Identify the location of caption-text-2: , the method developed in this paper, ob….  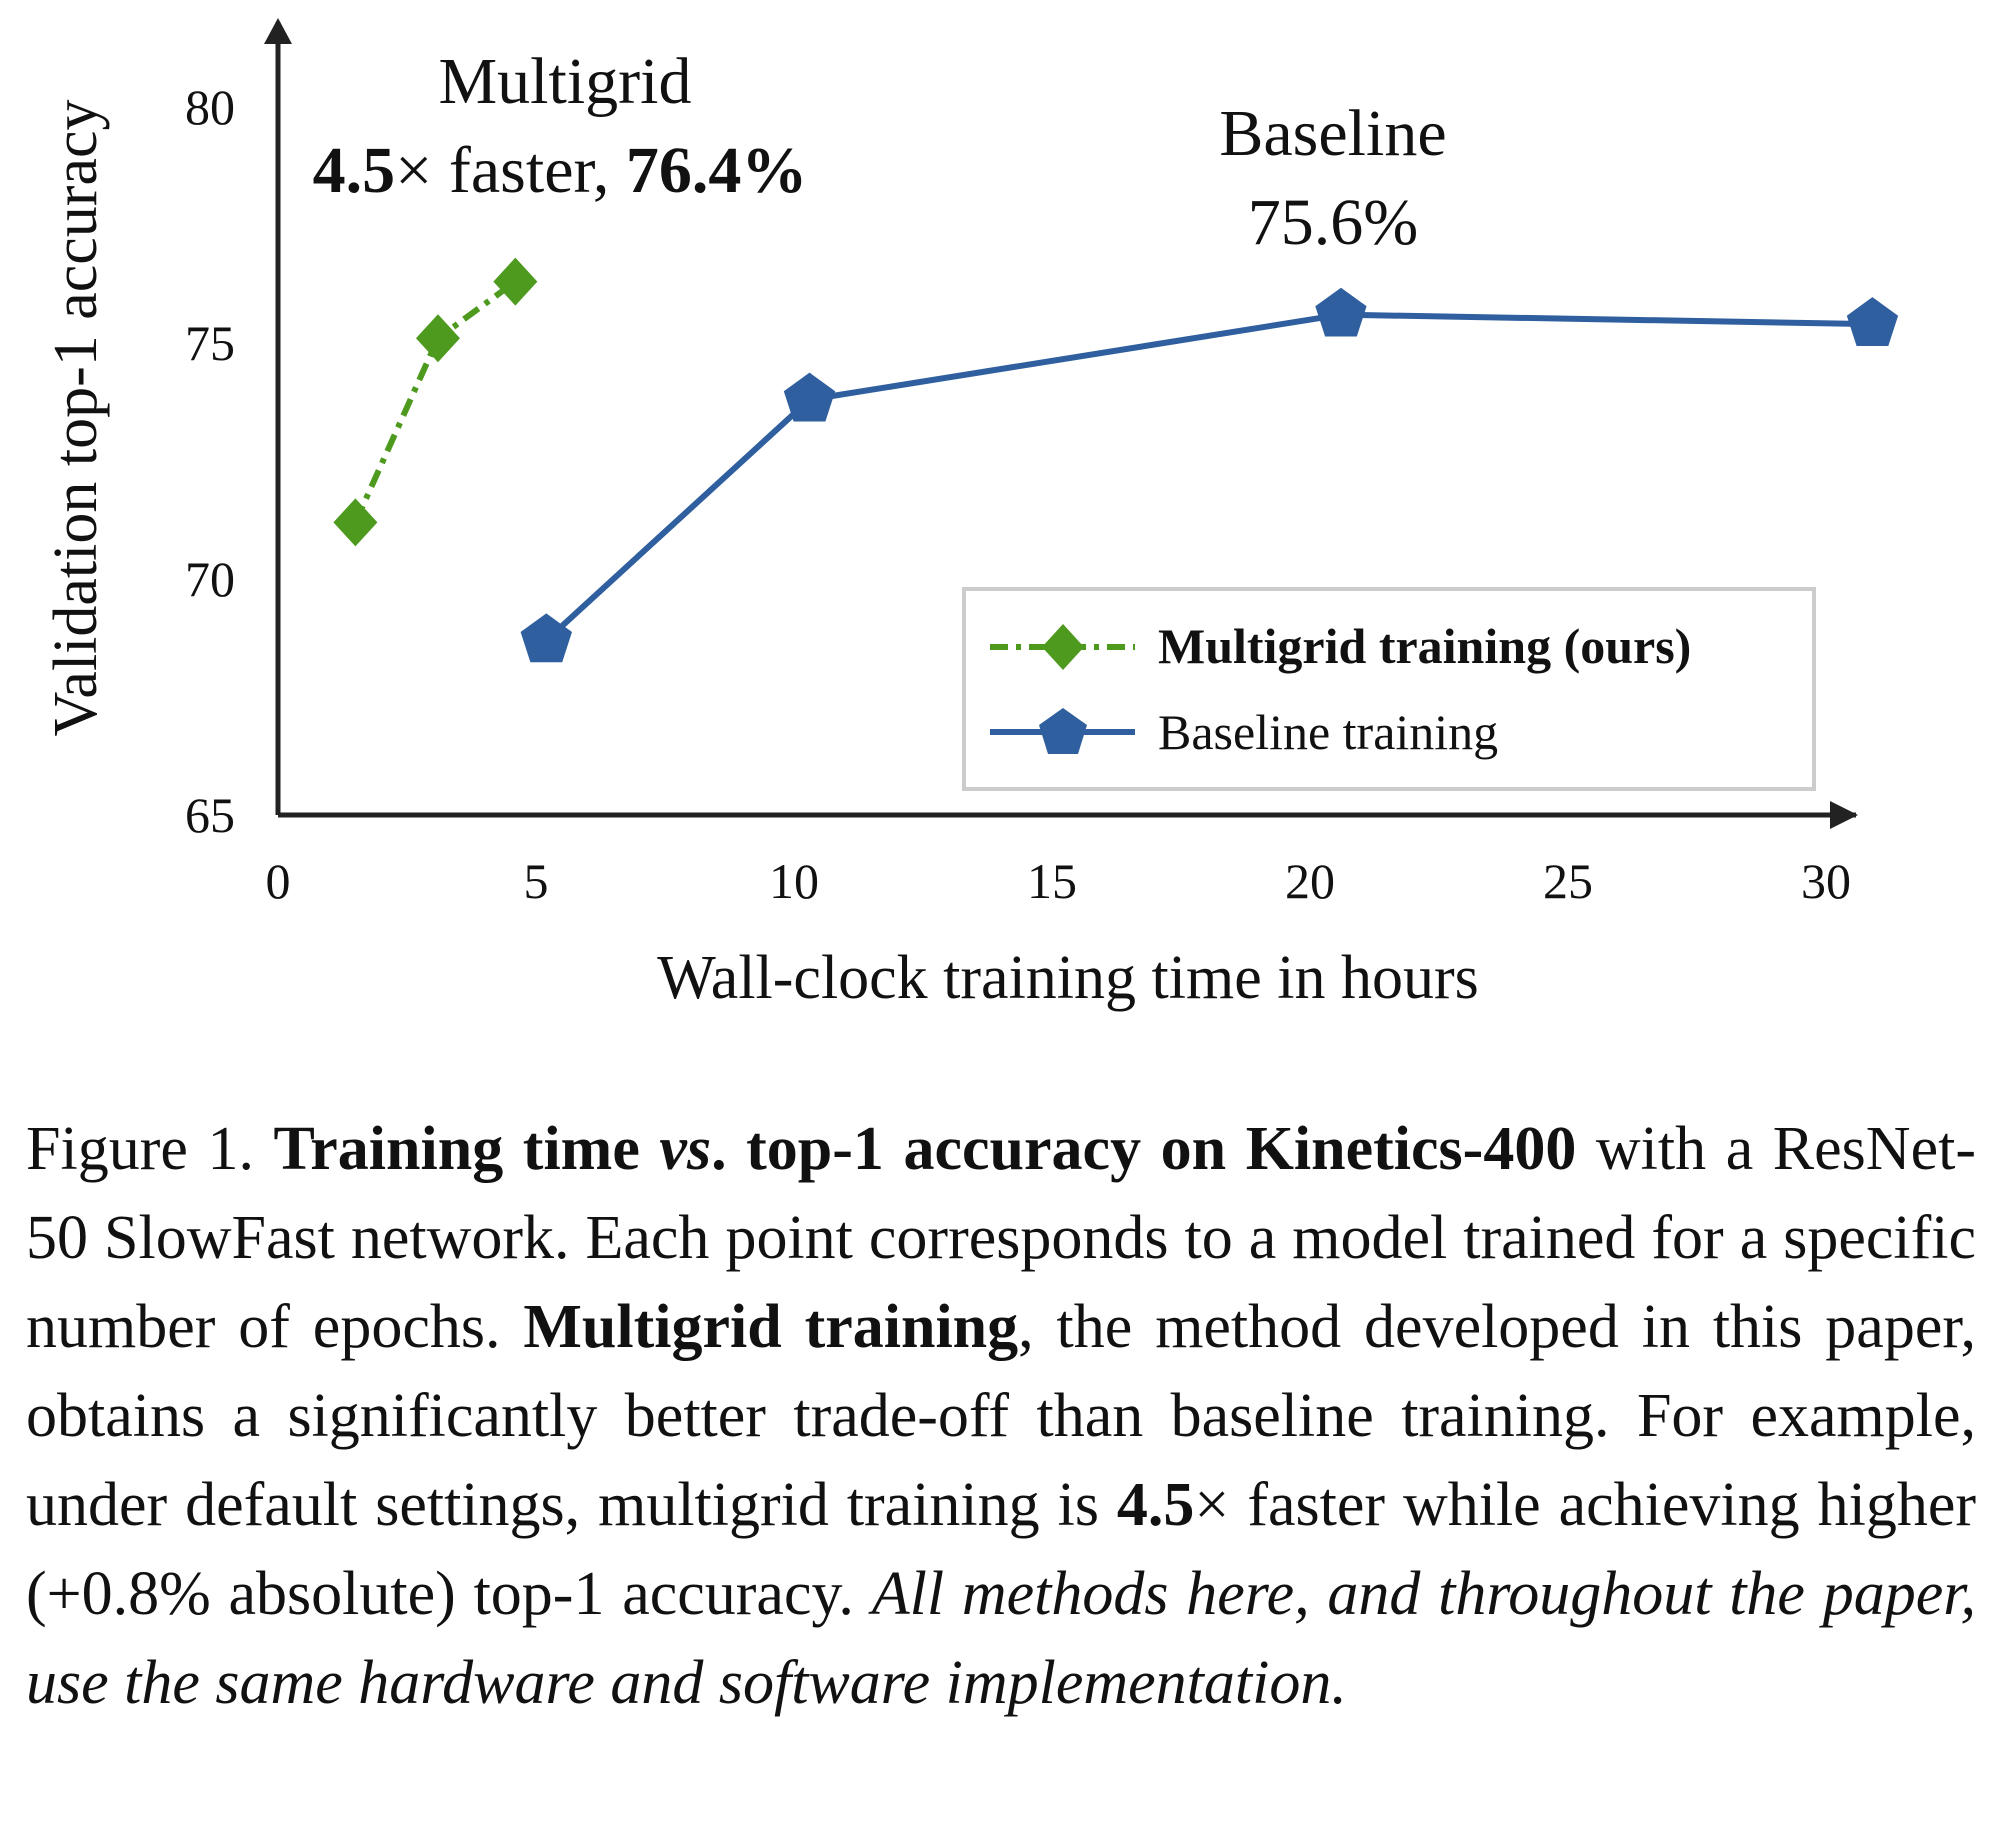
(1001, 1416).